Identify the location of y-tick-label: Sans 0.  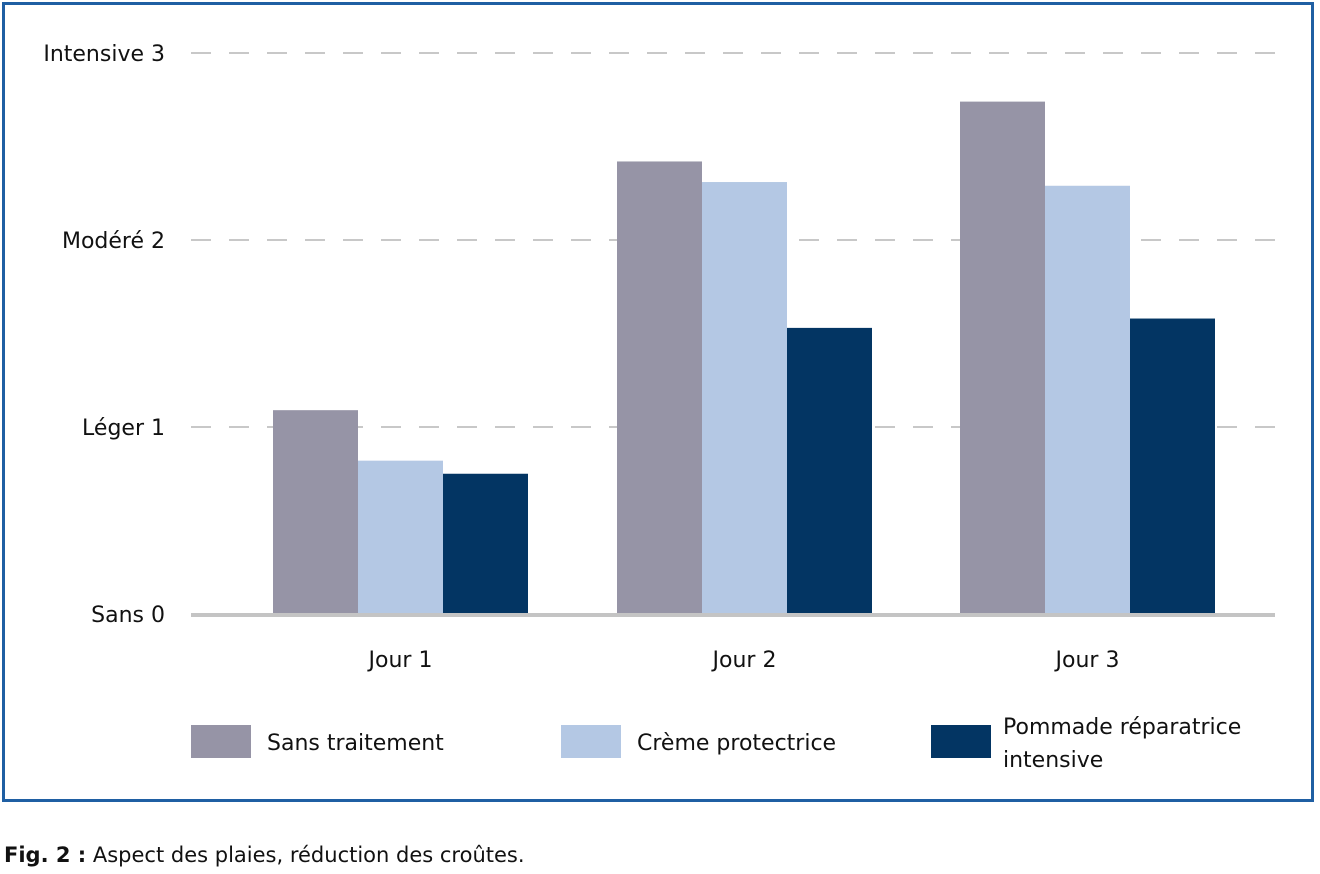
(128, 615).